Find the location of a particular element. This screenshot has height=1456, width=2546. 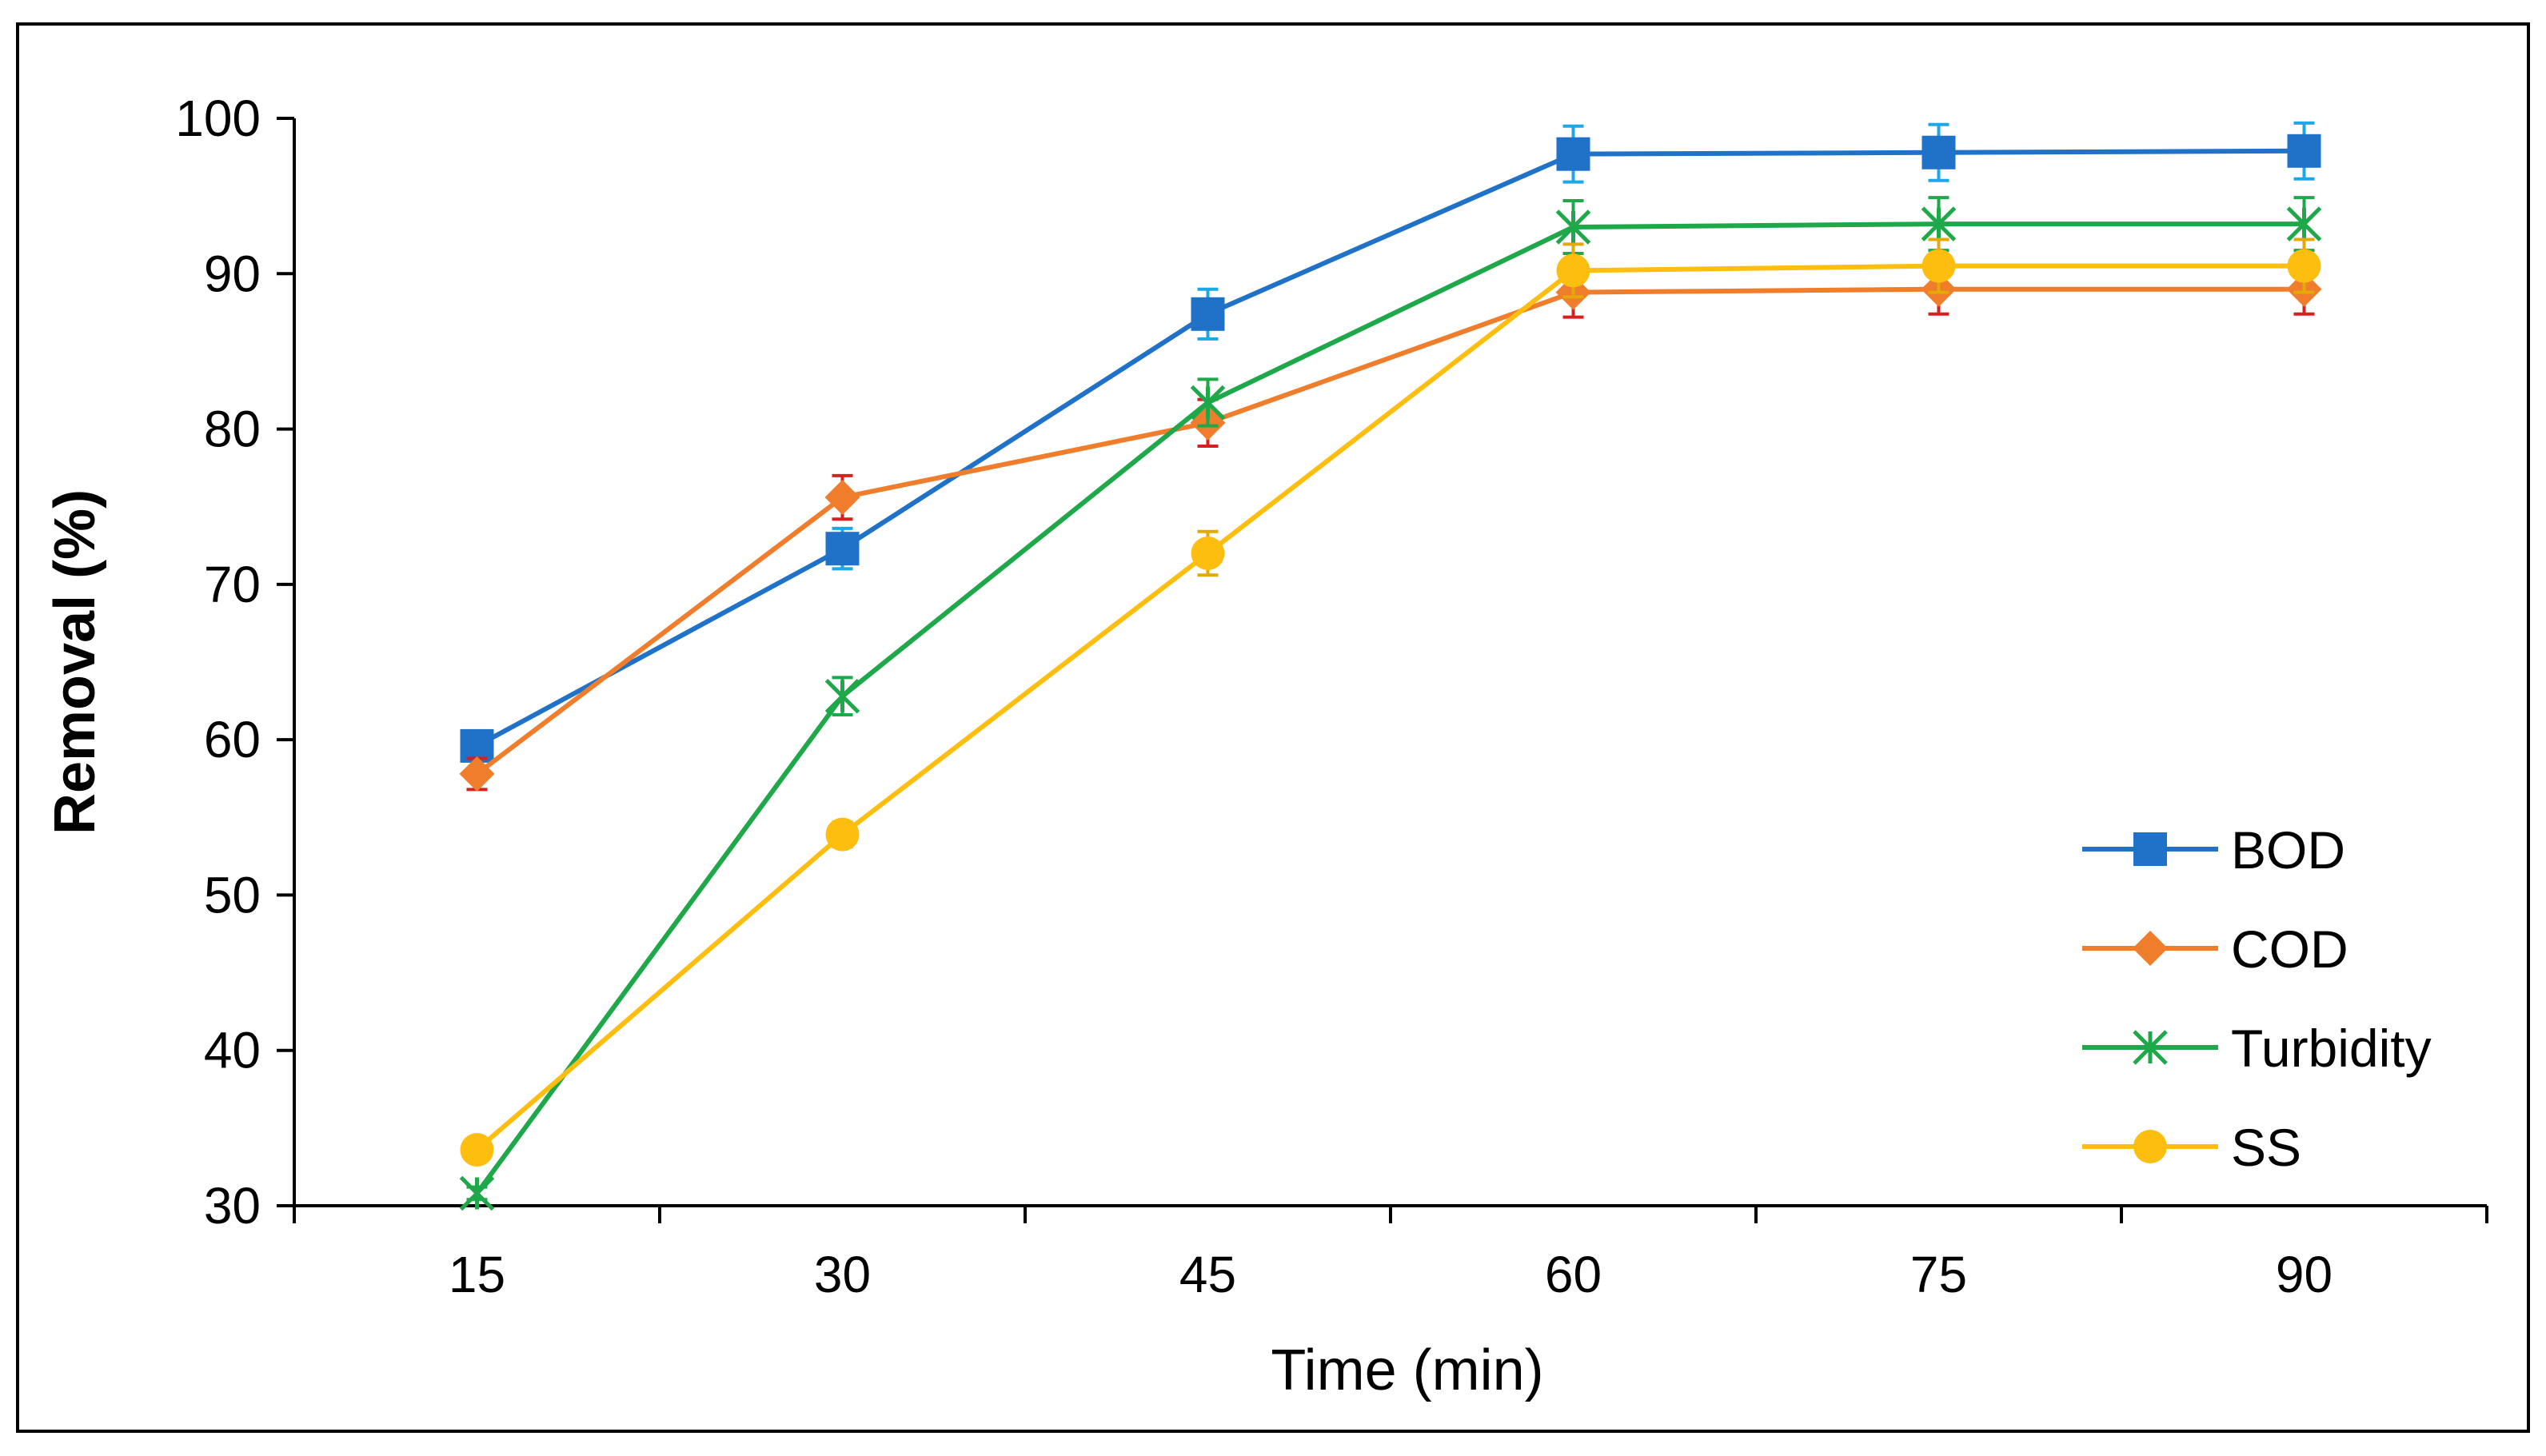

legend-label-ss: SS is located at coordinates (2266, 1147).